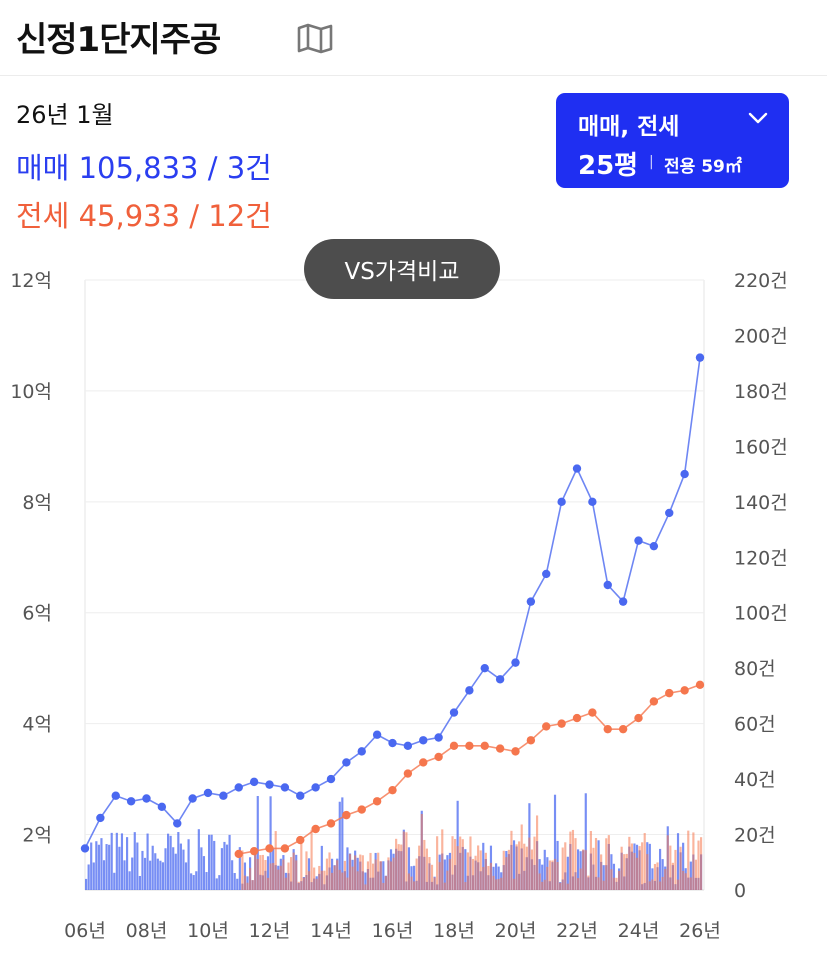 This screenshot has width=827, height=972. I want to click on x-tick-label: 16년, so click(393, 931).